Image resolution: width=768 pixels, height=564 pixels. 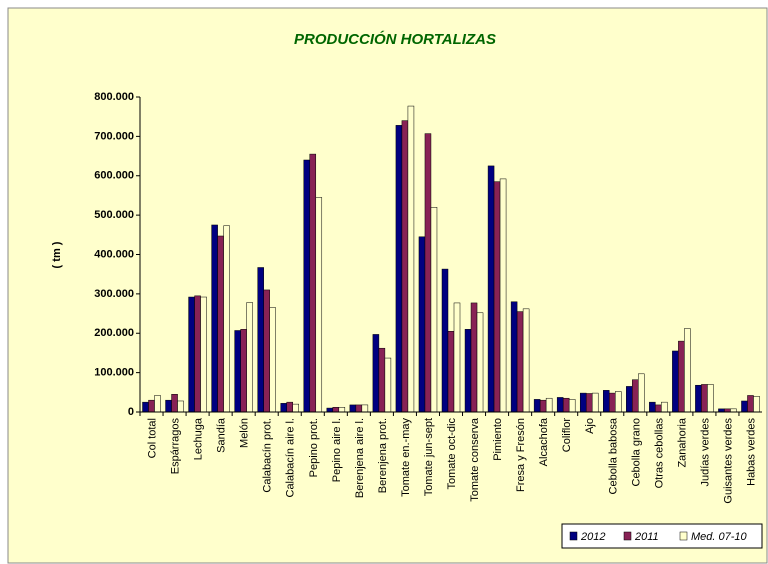 I want to click on x-tick-label: Otras cebollas, so click(x=659, y=453).